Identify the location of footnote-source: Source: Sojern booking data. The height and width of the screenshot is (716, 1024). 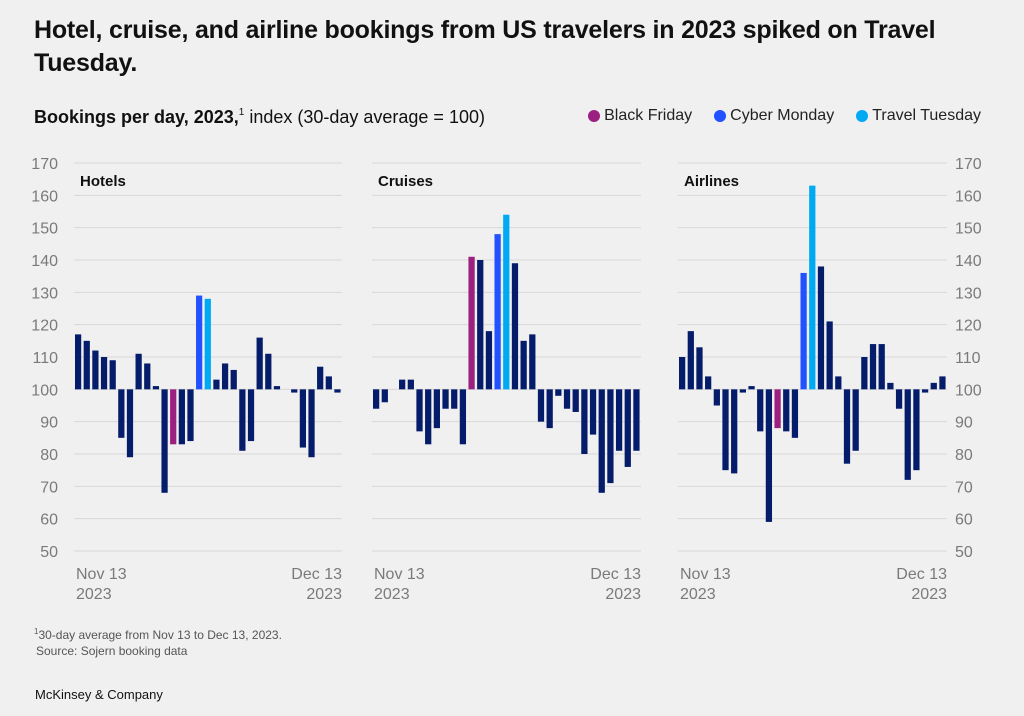
(158, 651).